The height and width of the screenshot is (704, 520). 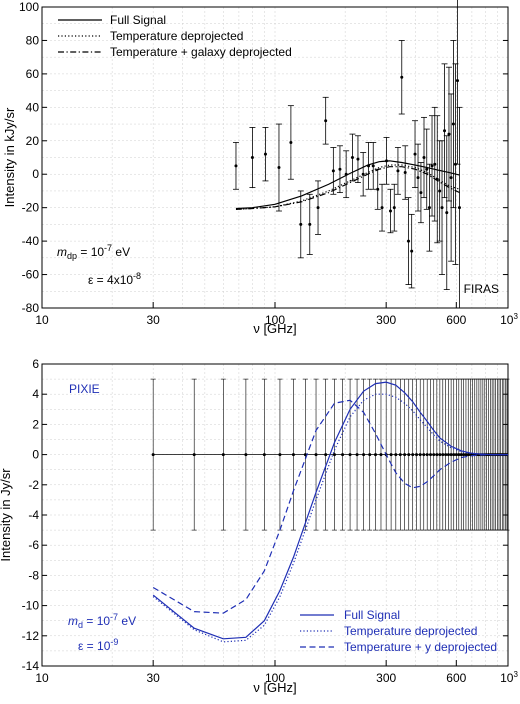 I want to click on y-tick-label: -10, so click(x=31, y=606).